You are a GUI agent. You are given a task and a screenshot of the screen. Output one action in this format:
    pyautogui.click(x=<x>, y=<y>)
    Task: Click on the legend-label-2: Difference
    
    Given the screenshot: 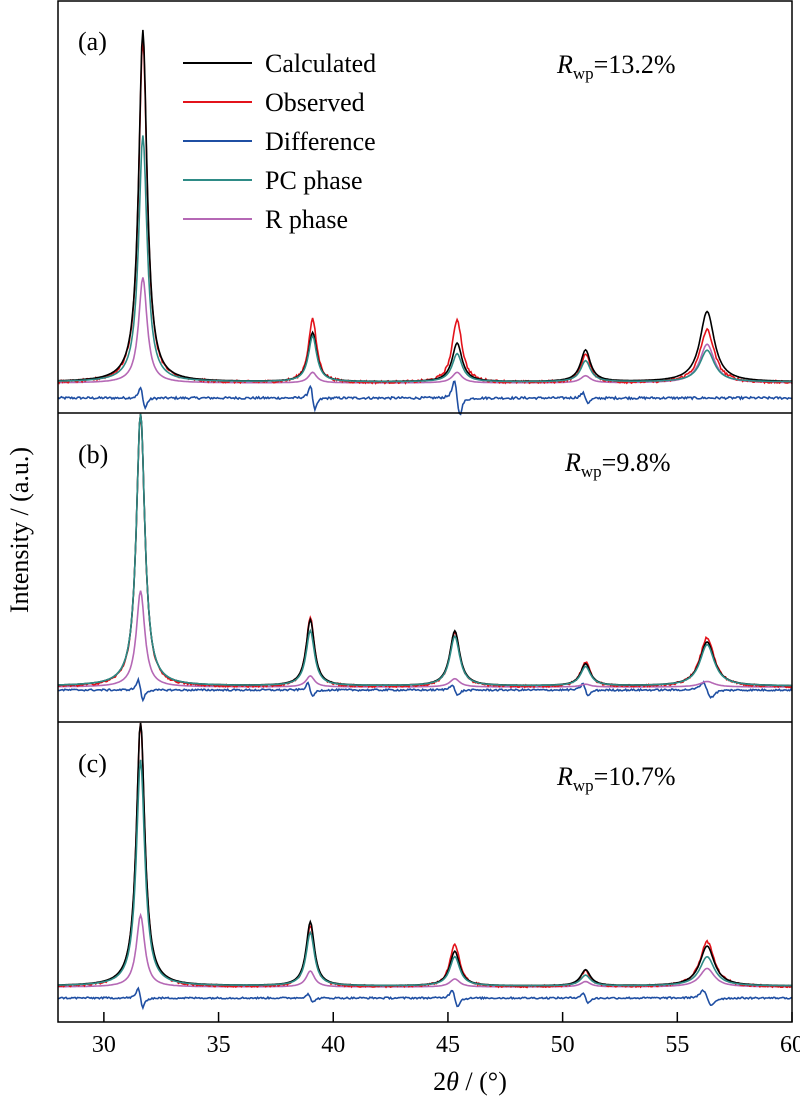 What is the action you would take?
    pyautogui.click(x=320, y=141)
    